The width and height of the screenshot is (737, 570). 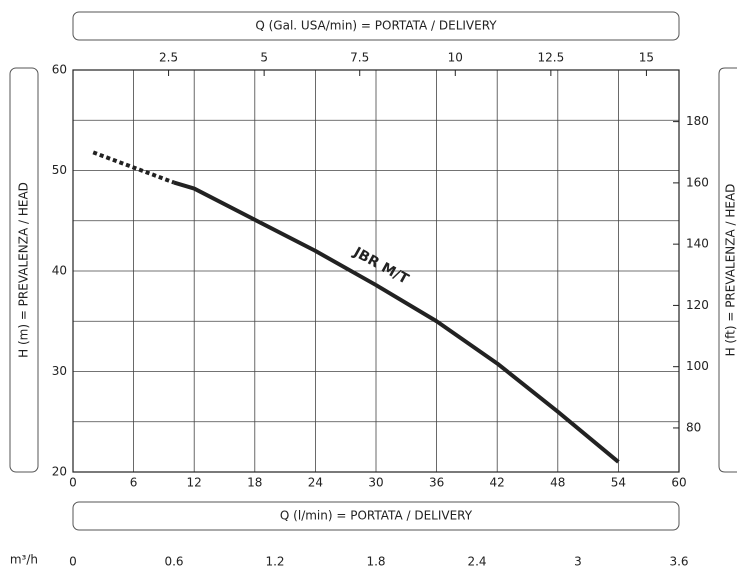 I want to click on x-label: Q (l/min) = PORTATA / DELIVERY, so click(x=376, y=516).